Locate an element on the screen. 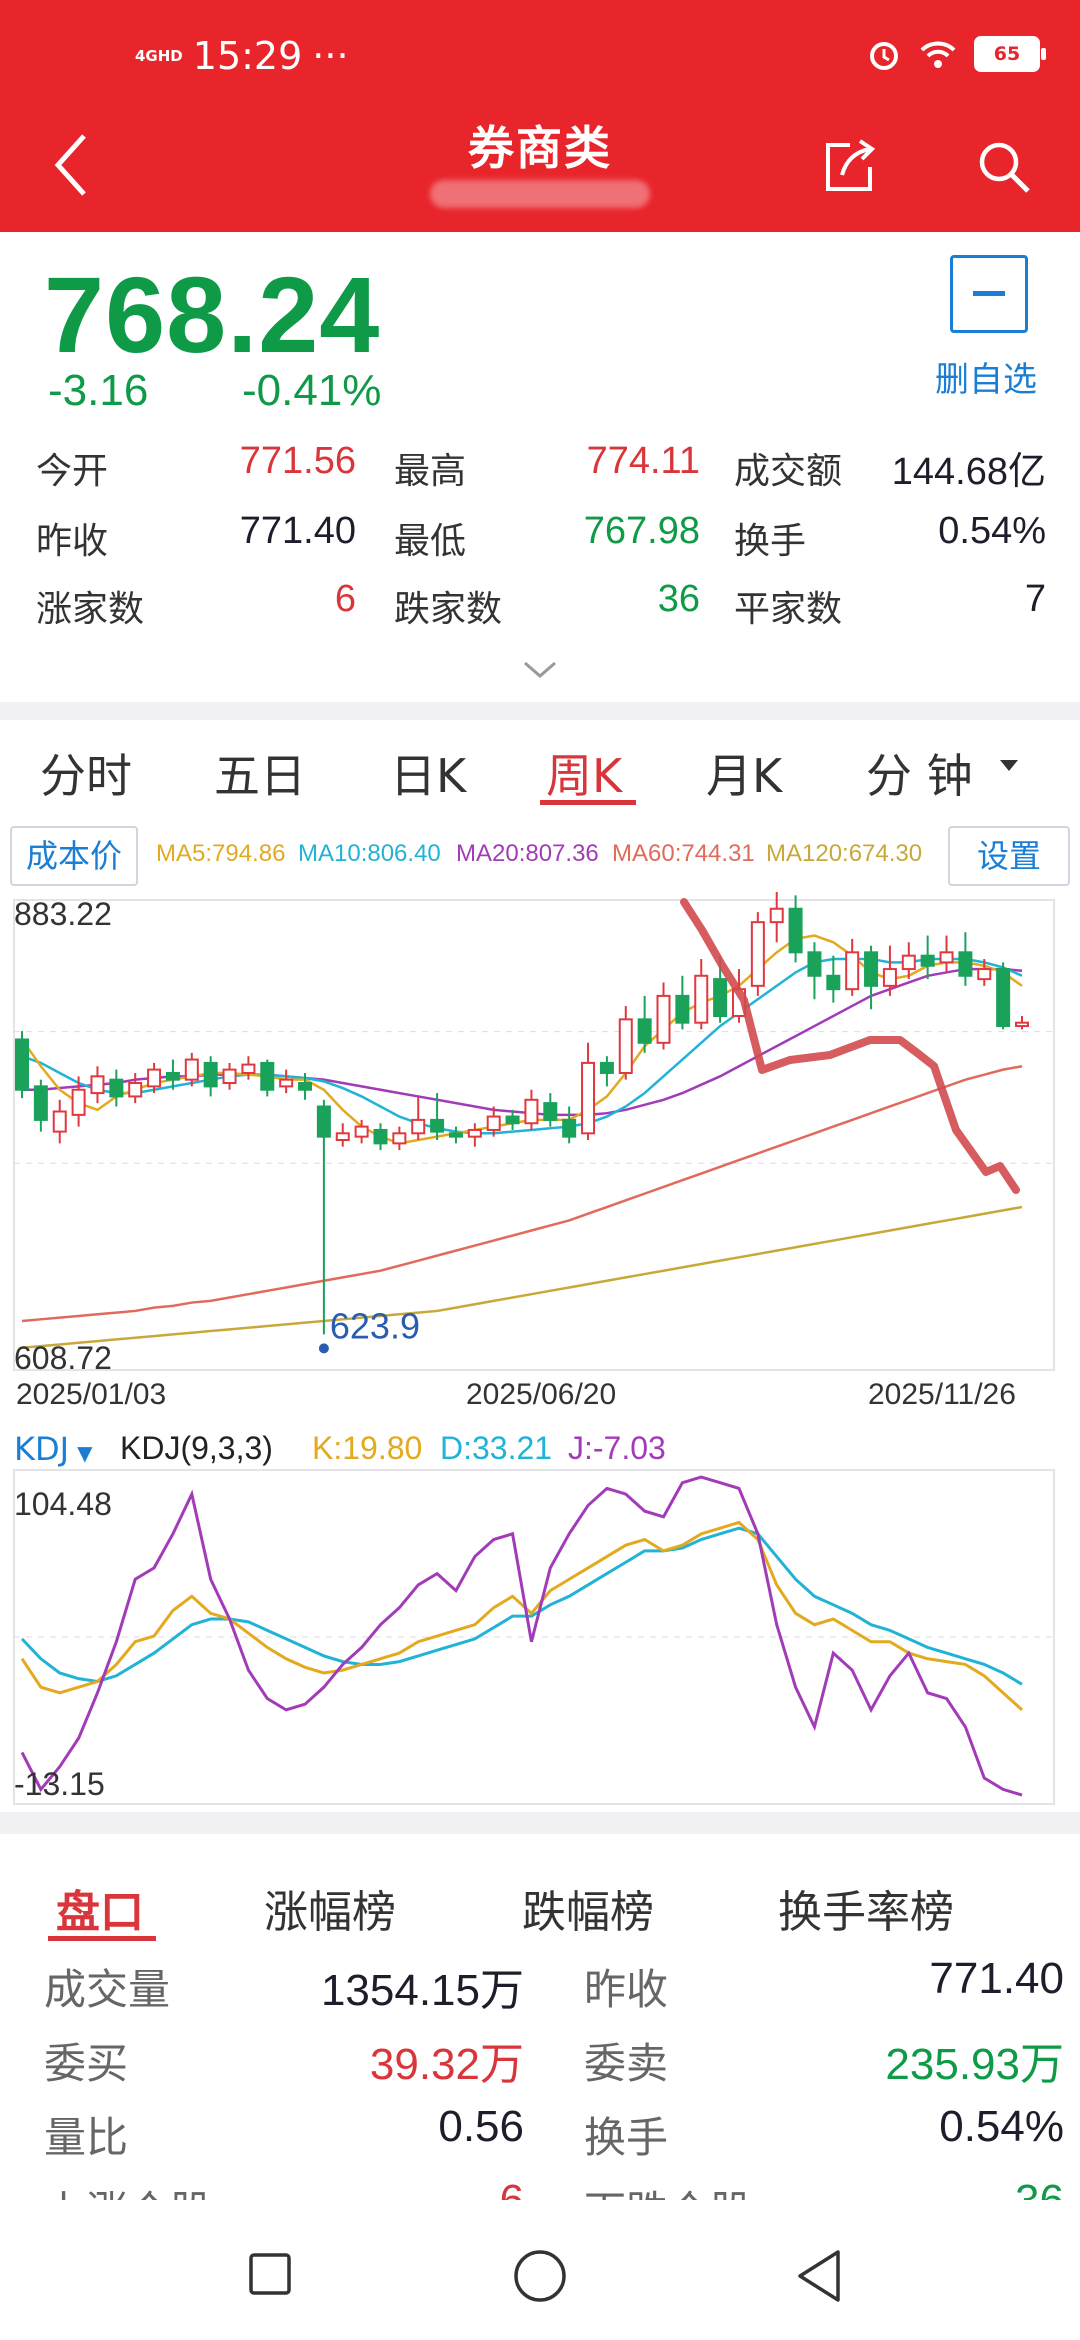 The image size is (1080, 2340). stat-label: 昨收 is located at coordinates (72, 541).